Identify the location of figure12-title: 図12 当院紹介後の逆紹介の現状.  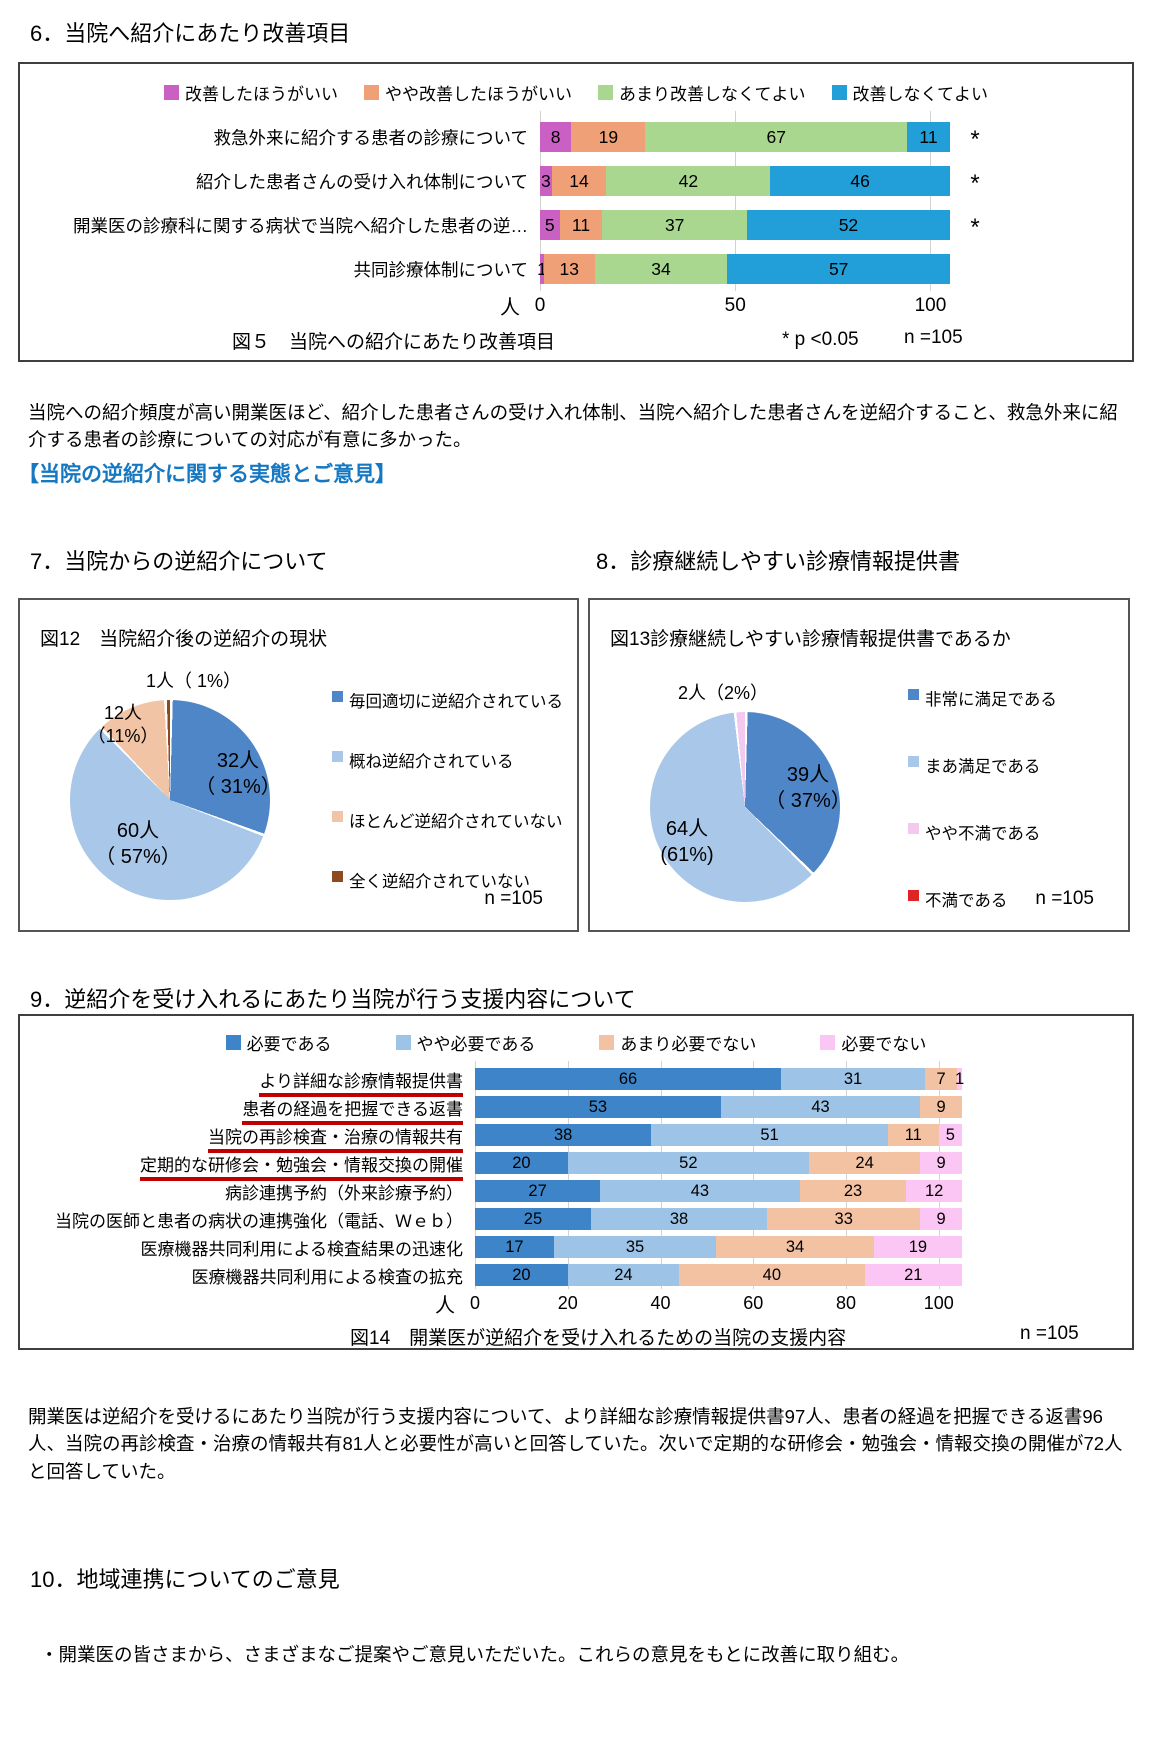
(184, 639).